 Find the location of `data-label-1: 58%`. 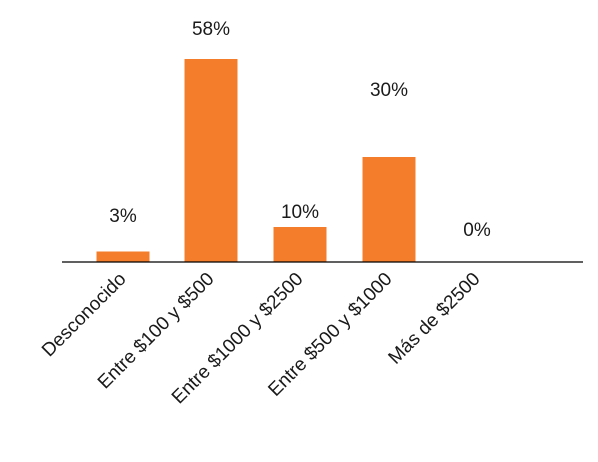

data-label-1: 58% is located at coordinates (211, 29).